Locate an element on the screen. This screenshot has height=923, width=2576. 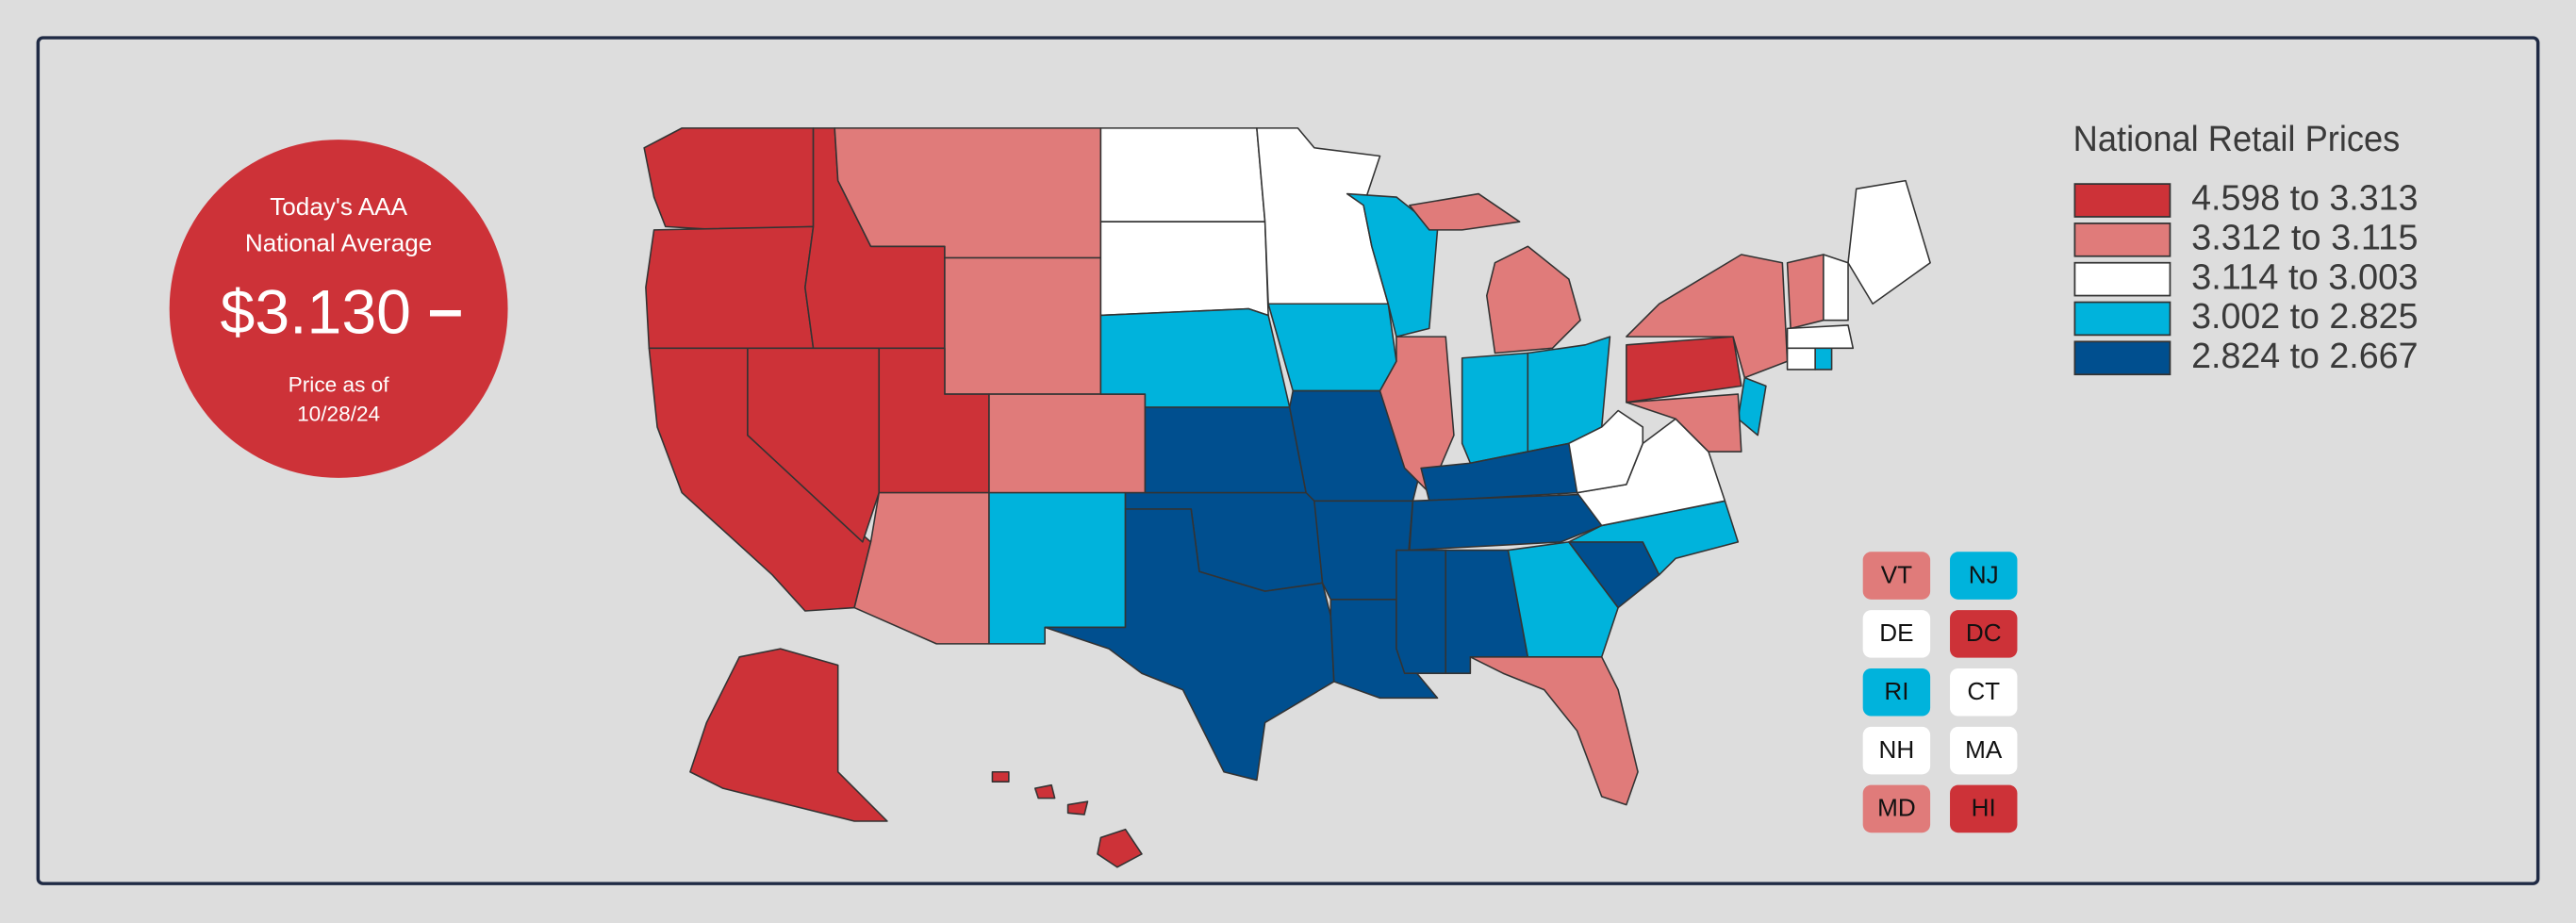
legend-label: 2.824 to 2.667 is located at coordinates (2304, 356).